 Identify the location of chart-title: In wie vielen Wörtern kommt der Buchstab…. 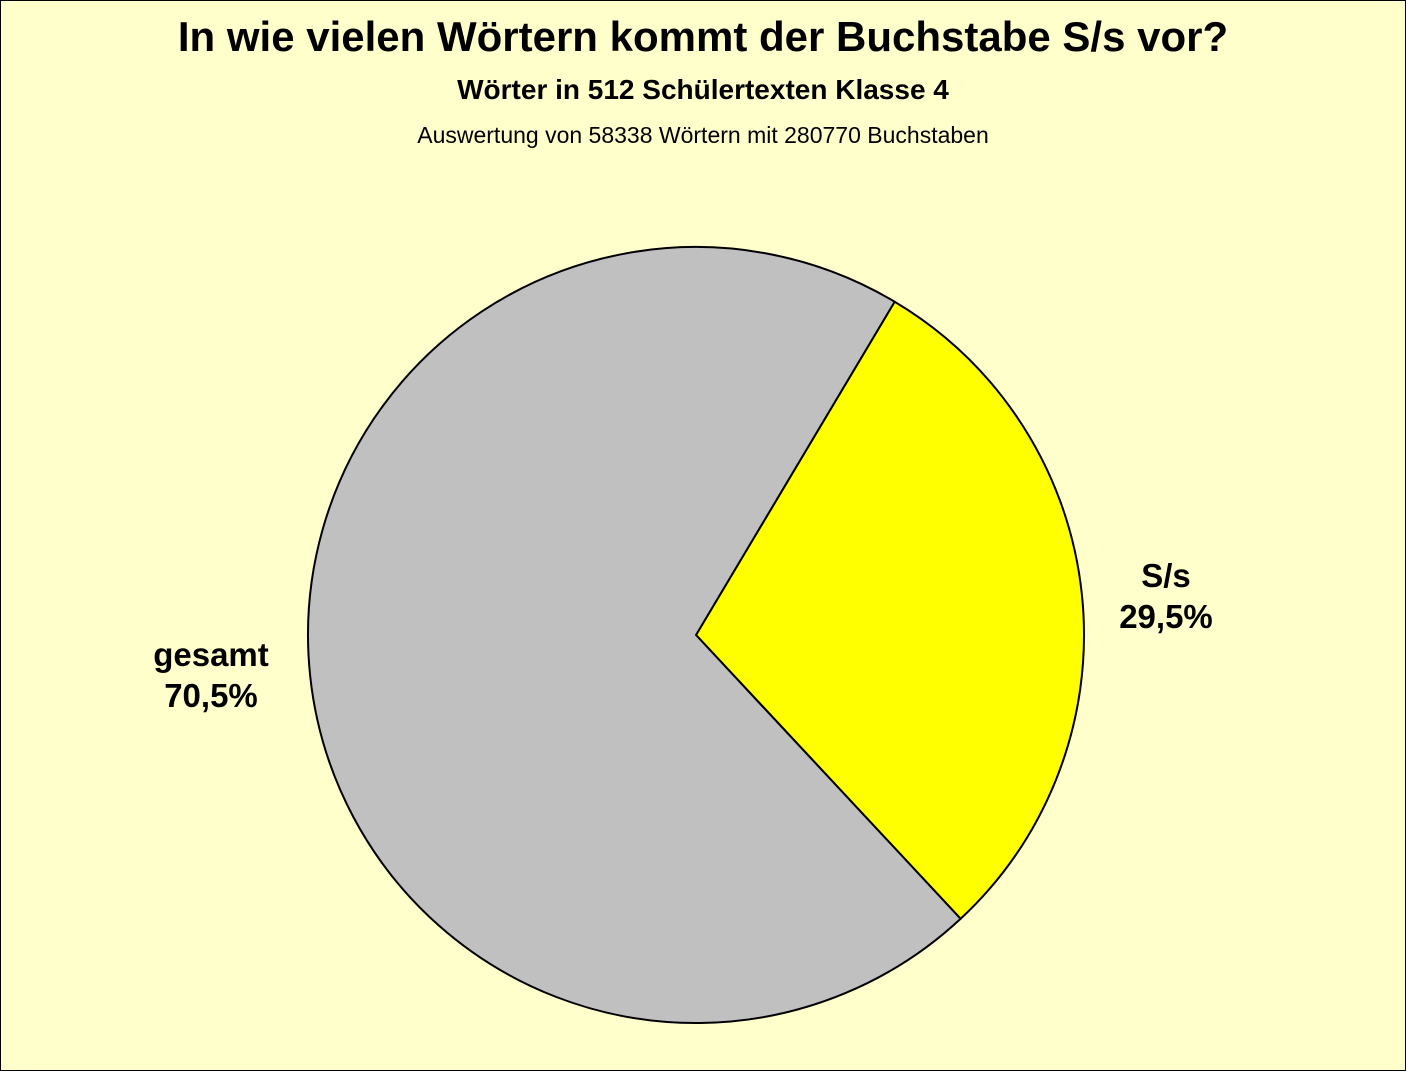
(703, 36).